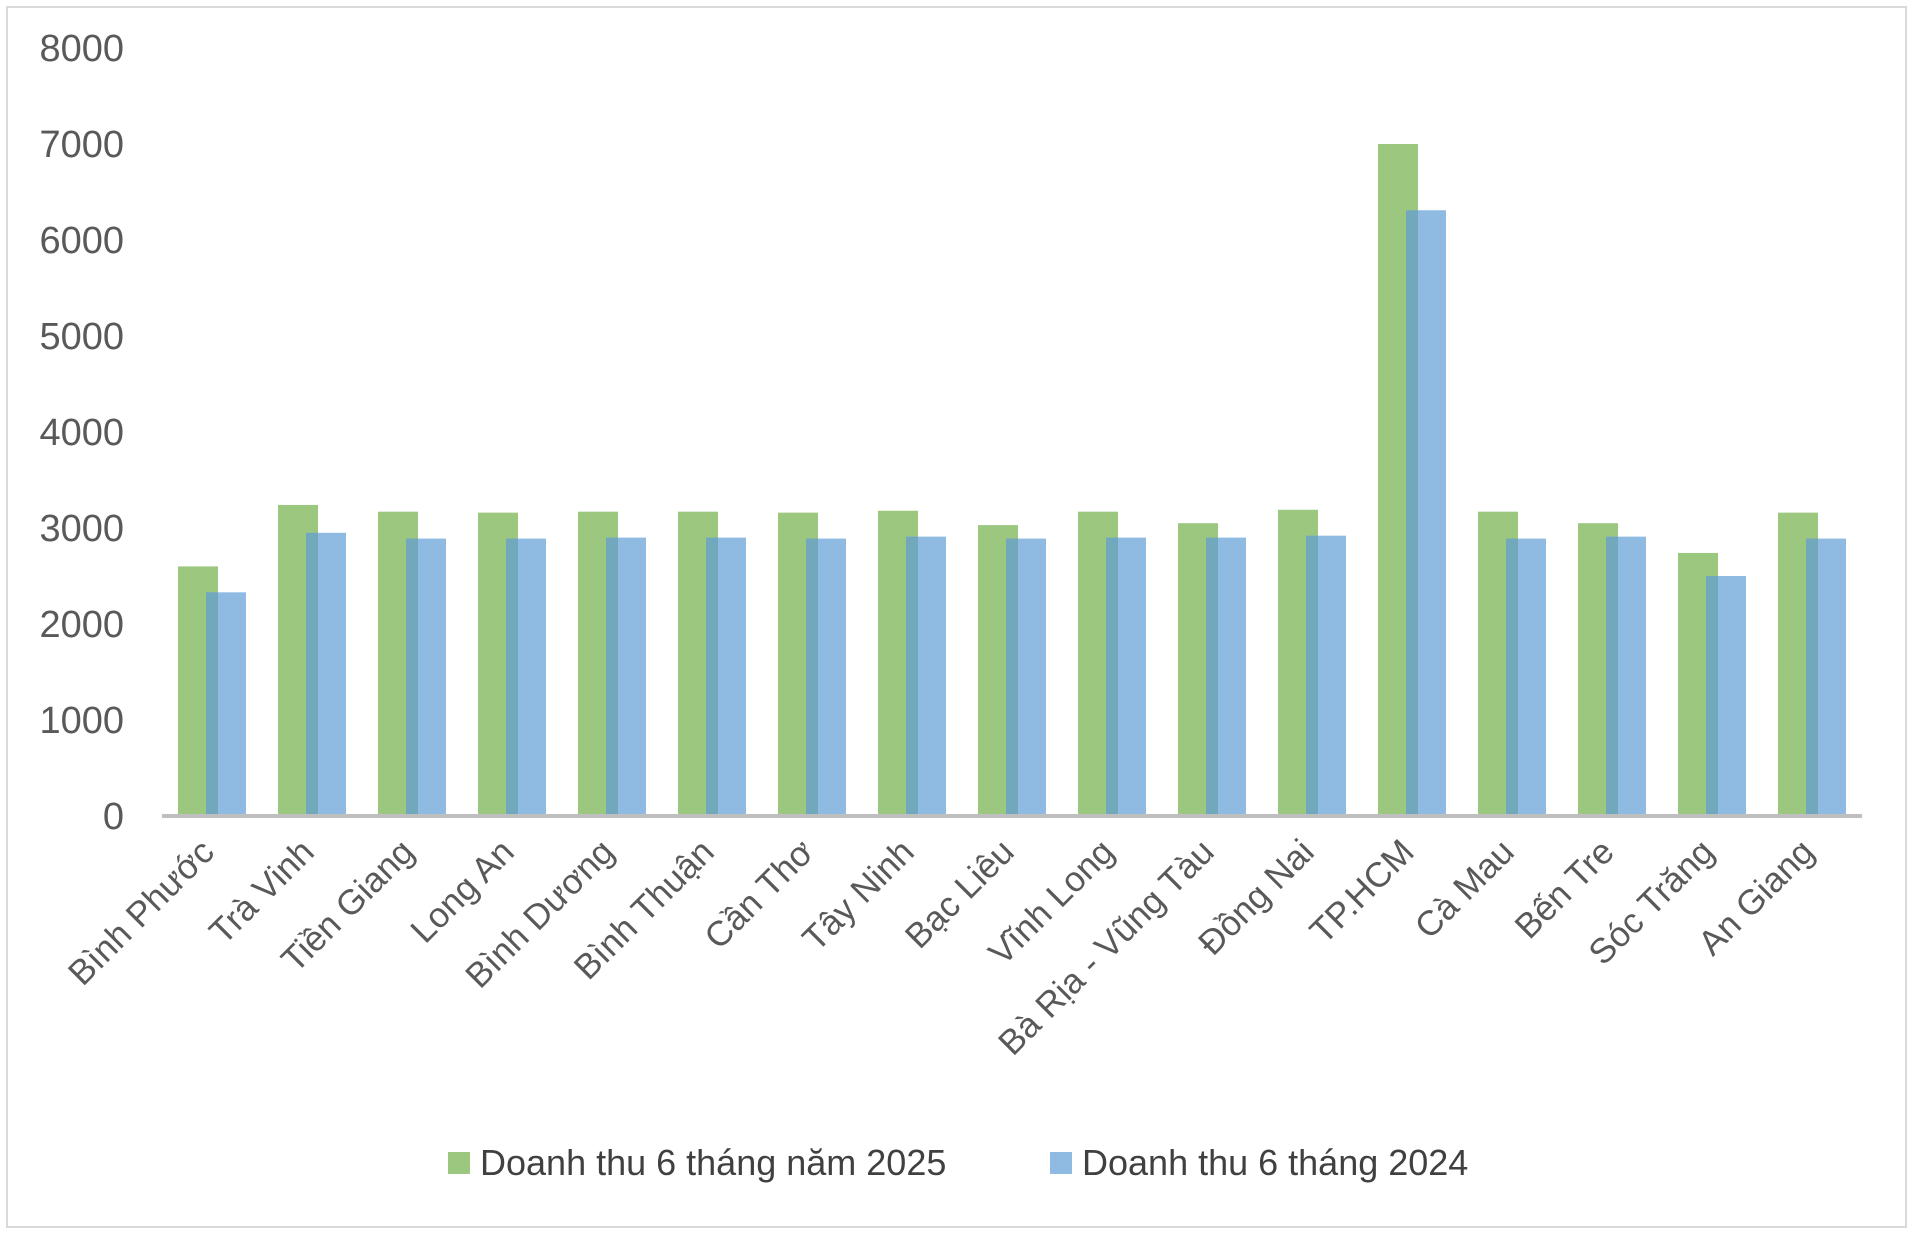  I want to click on x-tick-label: Tây Ninh, so click(858, 895).